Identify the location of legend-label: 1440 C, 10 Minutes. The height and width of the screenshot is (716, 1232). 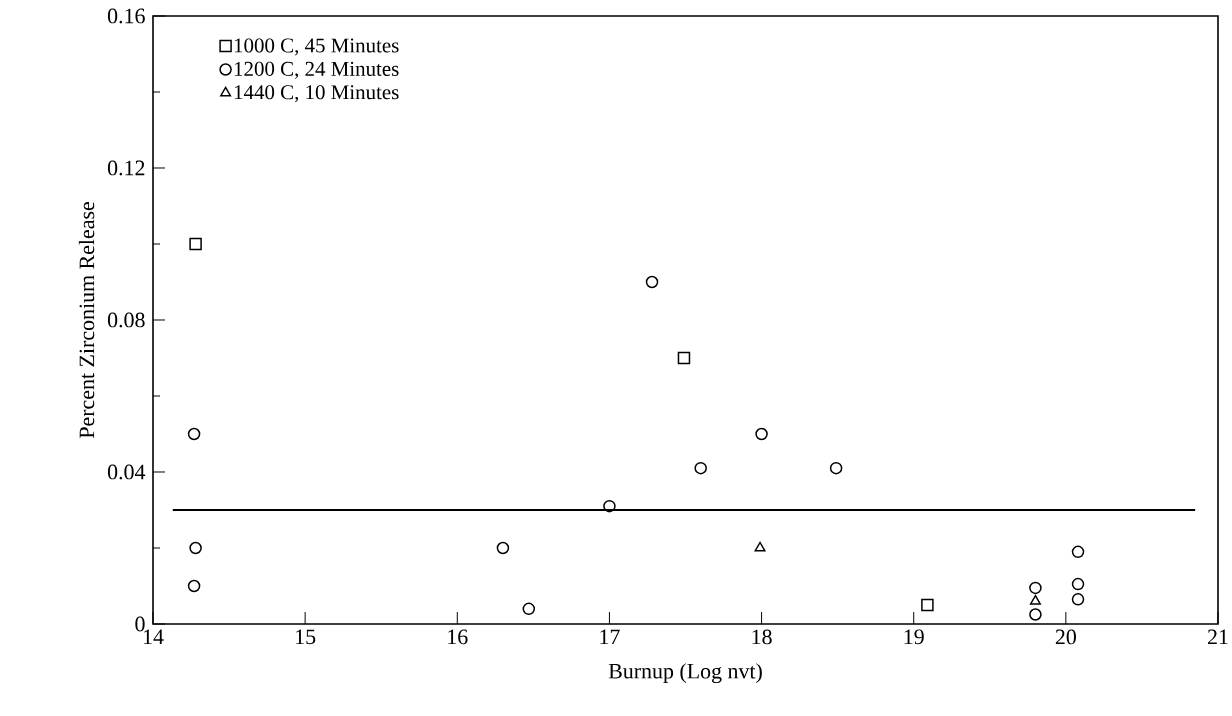
(316, 94).